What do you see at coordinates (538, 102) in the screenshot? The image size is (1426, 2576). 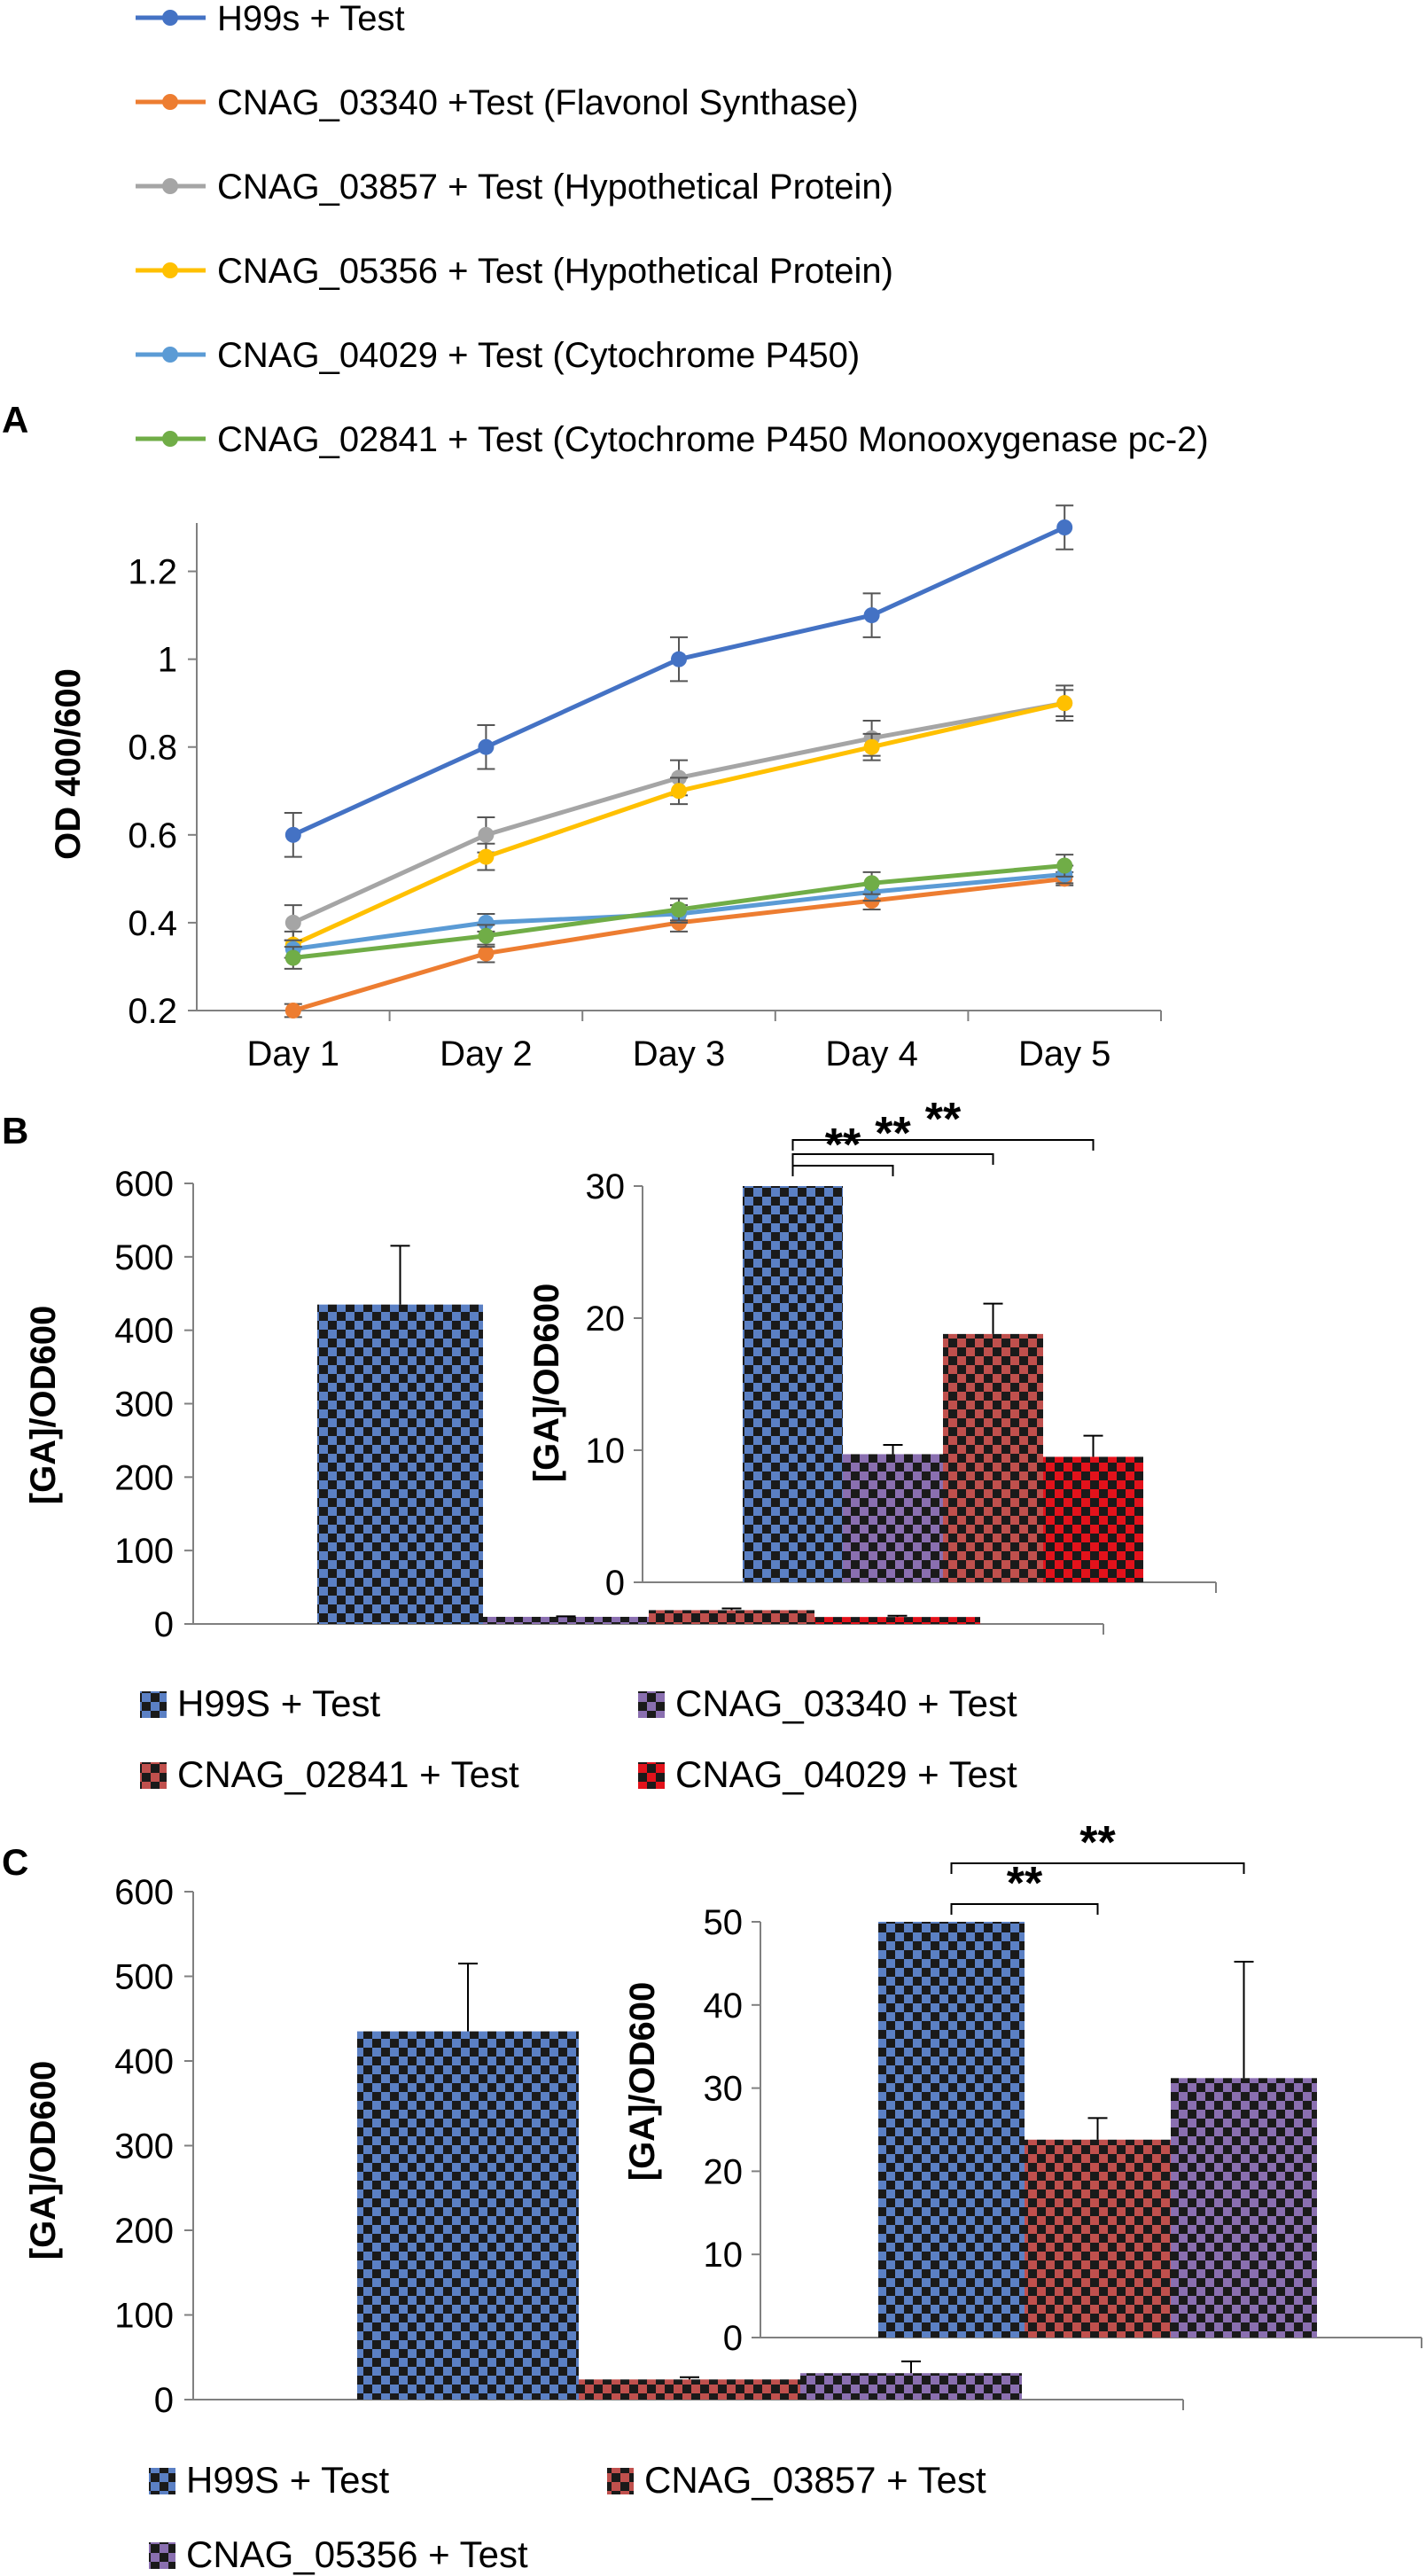 I see `legend-label: CNAG_03340 +Test (Flavonol Synthase)` at bounding box center [538, 102].